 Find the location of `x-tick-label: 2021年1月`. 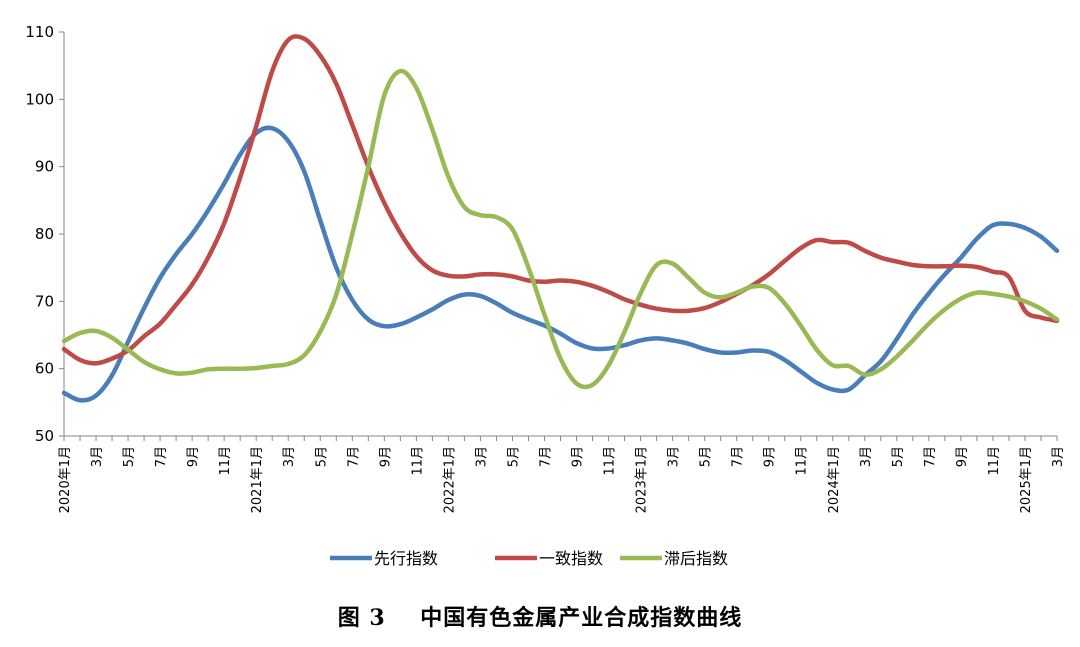

x-tick-label: 2021年1月 is located at coordinates (257, 479).